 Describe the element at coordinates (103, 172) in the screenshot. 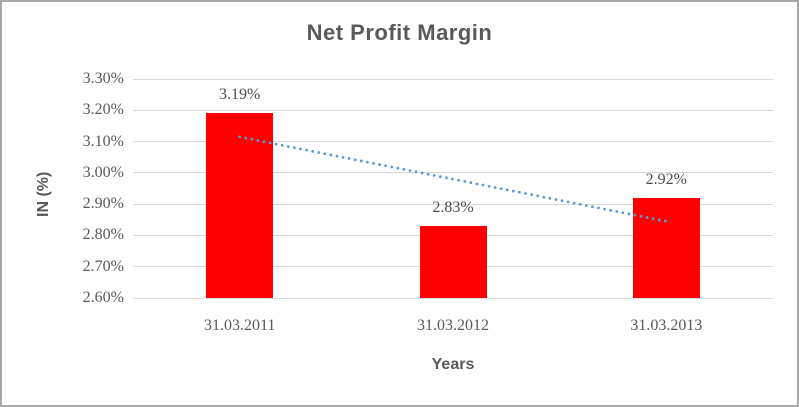

I see `y-tick-label: 3.00%` at that location.